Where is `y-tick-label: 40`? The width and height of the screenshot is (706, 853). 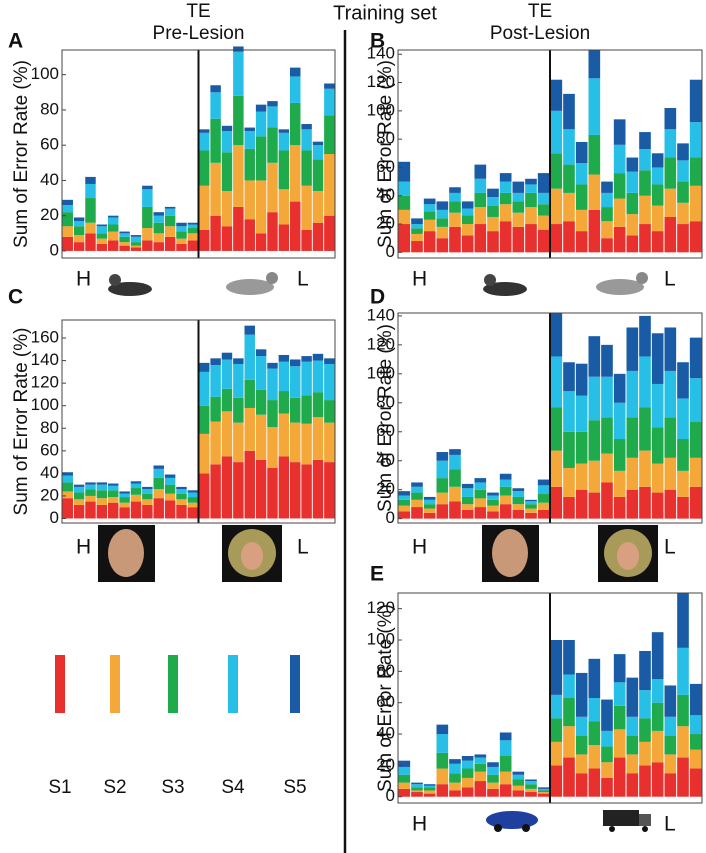 y-tick-label: 40 is located at coordinates (385, 459).